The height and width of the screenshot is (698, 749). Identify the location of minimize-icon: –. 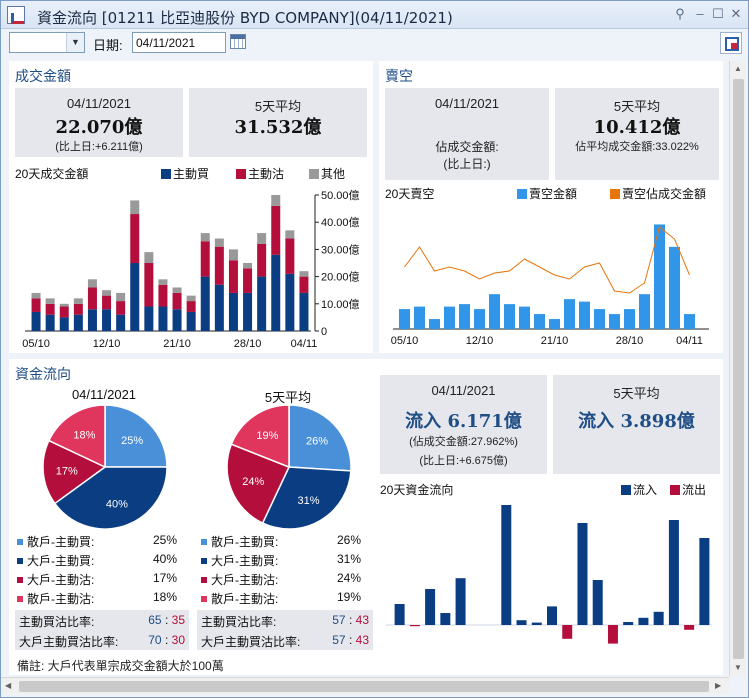
(700, 13).